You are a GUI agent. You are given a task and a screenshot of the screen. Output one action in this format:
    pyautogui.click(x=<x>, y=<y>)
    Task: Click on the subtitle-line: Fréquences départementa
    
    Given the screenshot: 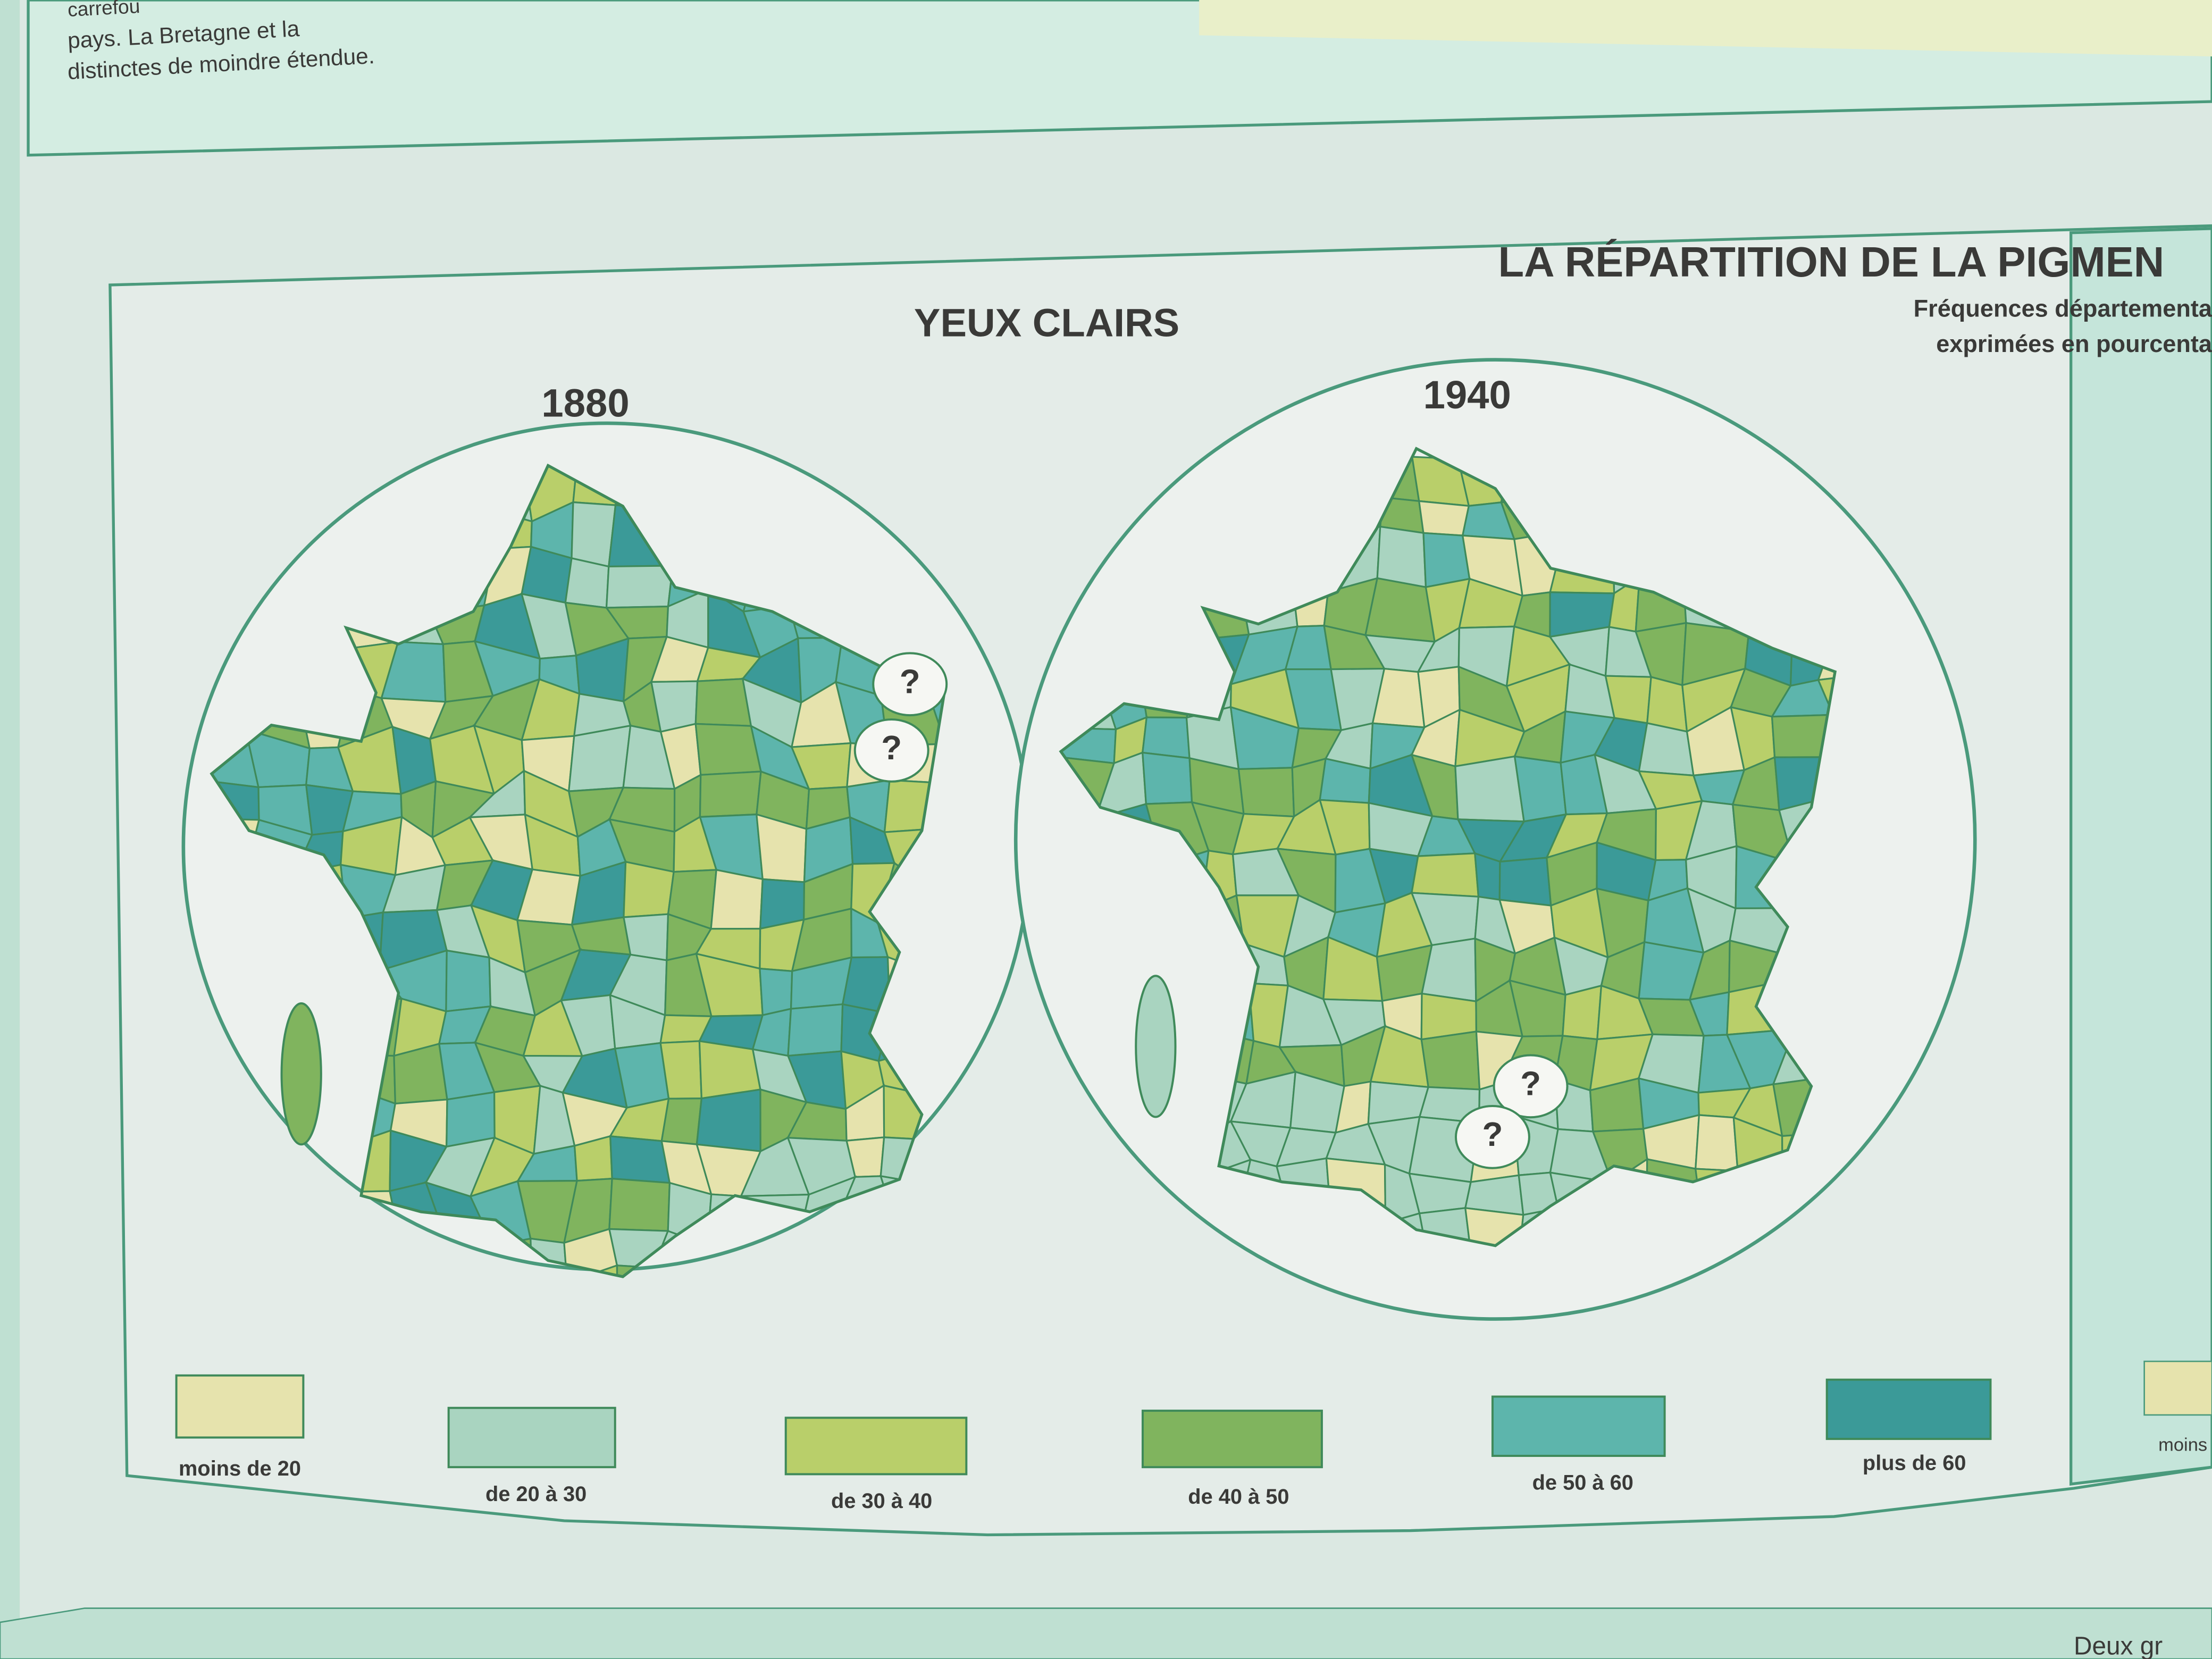 What is the action you would take?
    pyautogui.click(x=2063, y=308)
    